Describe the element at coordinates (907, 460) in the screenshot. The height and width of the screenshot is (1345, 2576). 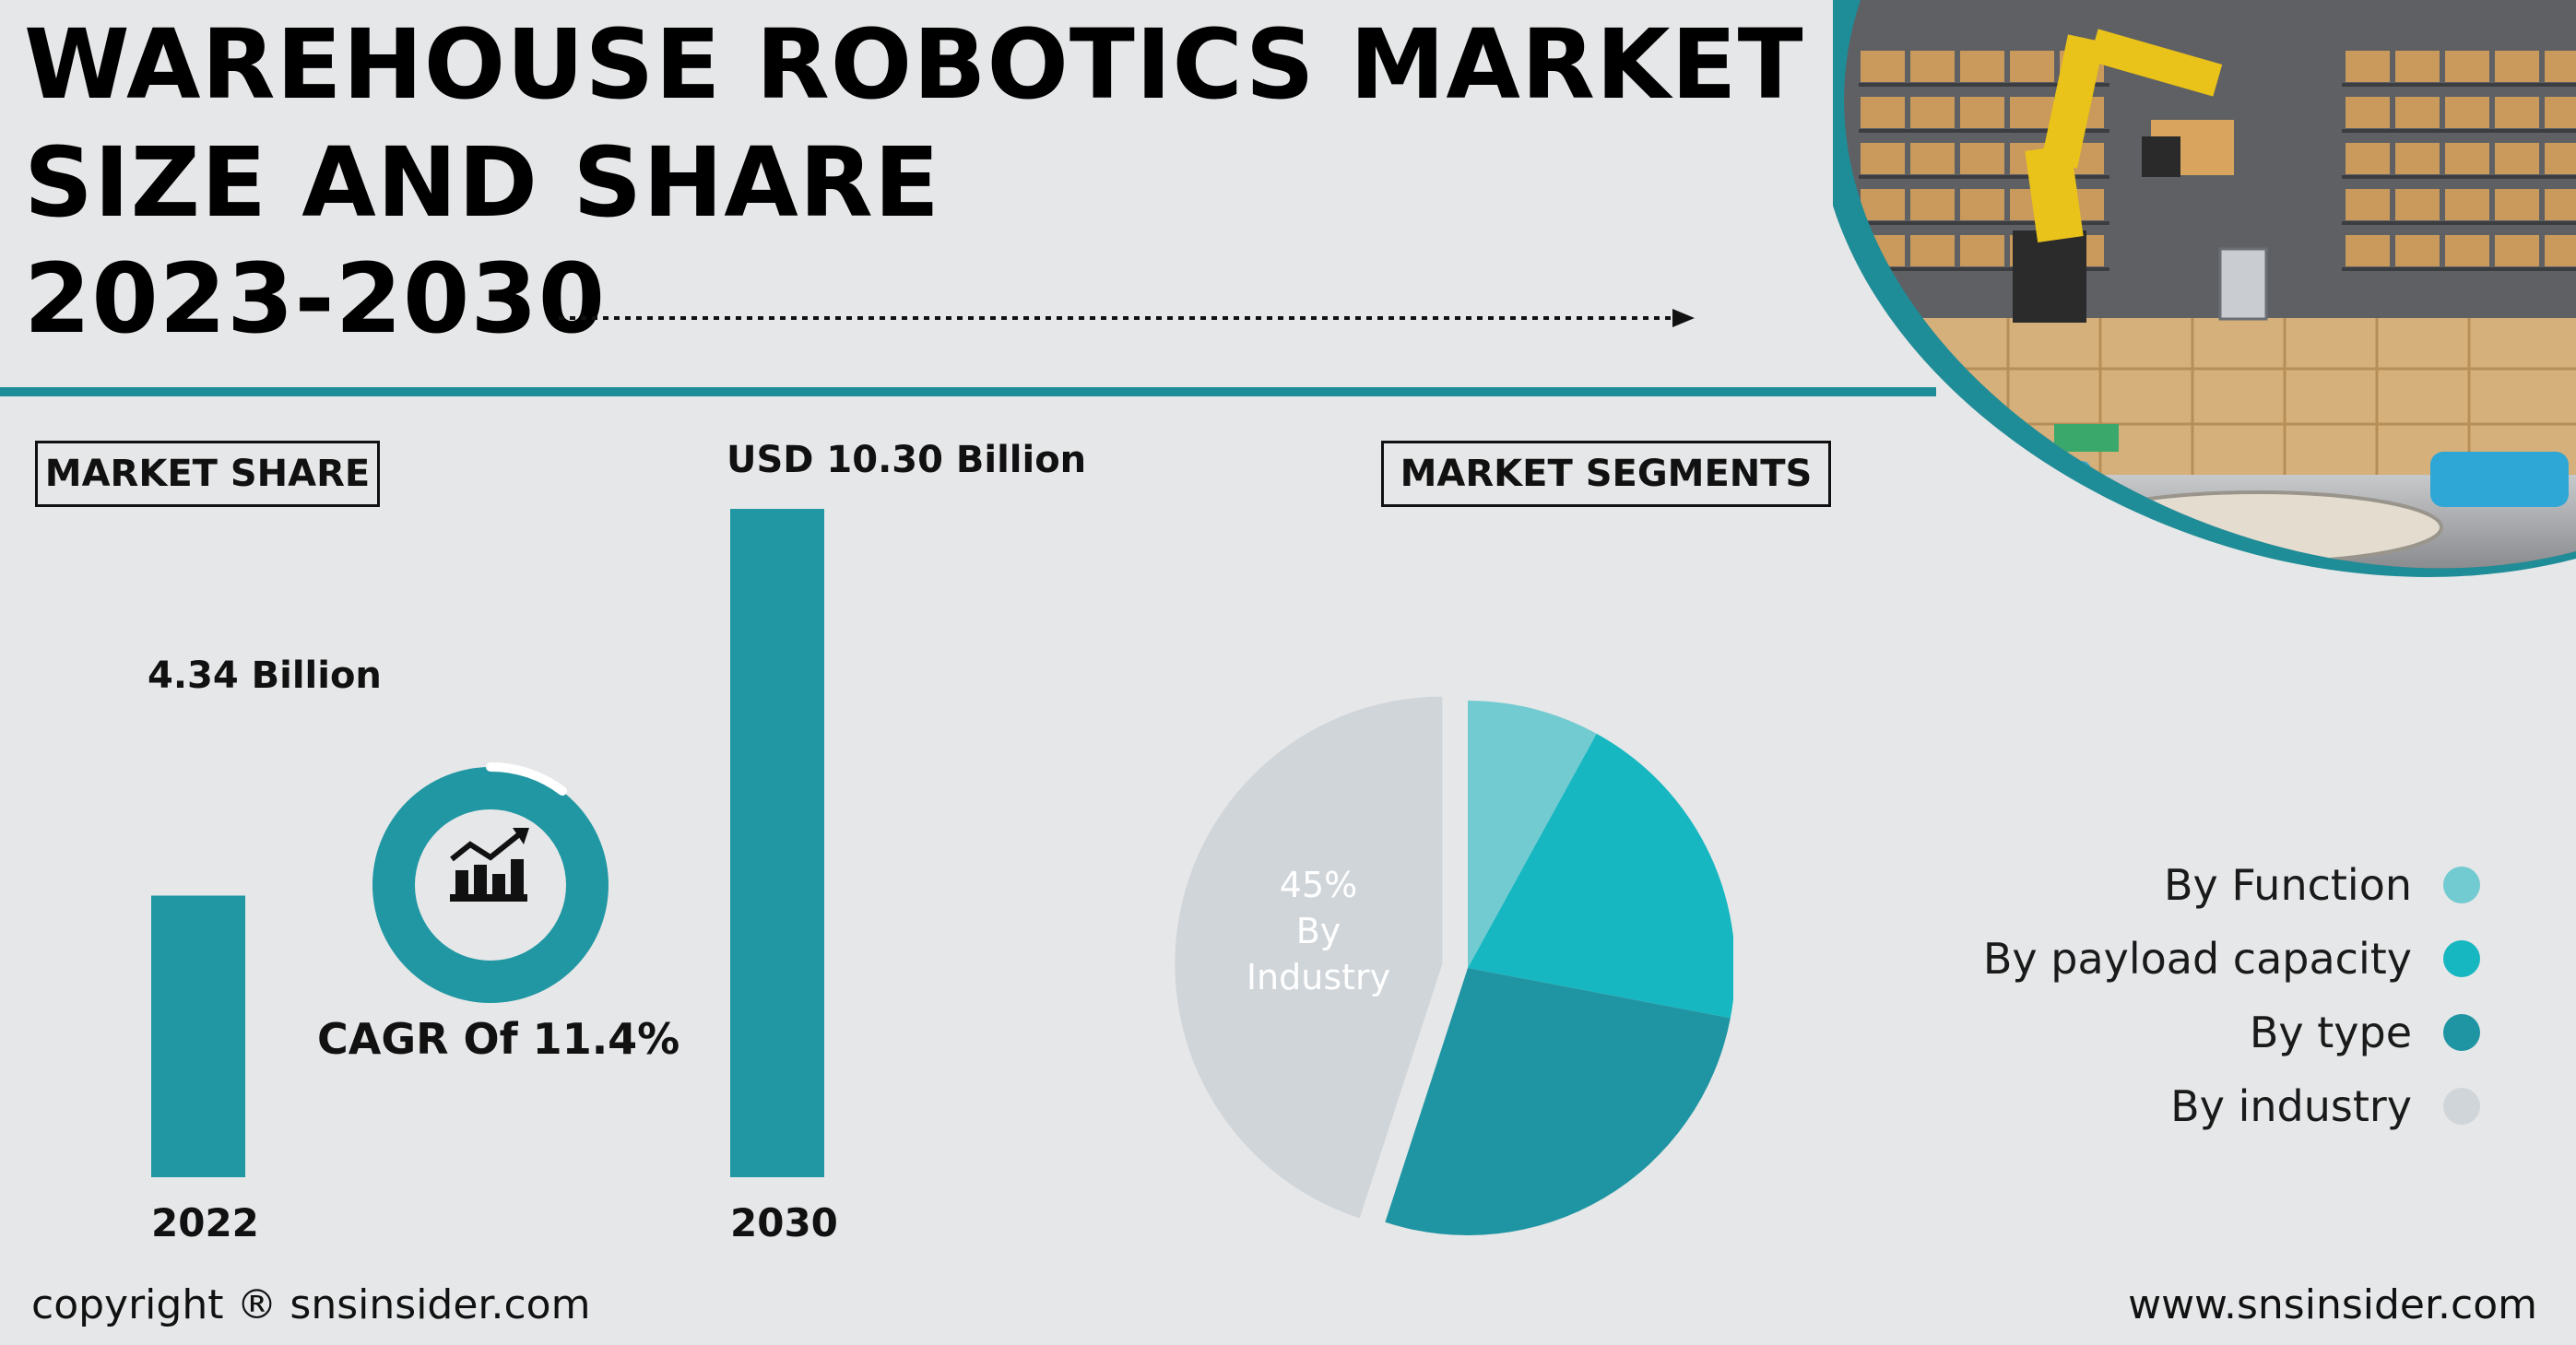
I see `bar-2030-value-label: USD 10.30 Billion` at that location.